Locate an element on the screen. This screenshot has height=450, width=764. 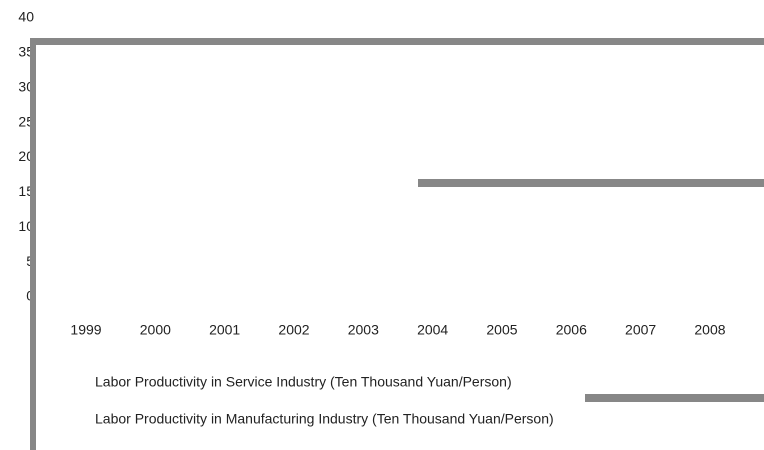
y-tick-label: 40 is located at coordinates (26, 17).